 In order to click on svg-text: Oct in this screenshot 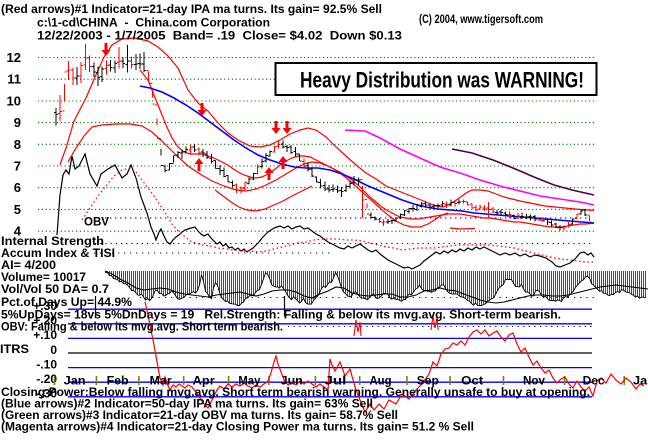, I will do `click(472, 381)`.